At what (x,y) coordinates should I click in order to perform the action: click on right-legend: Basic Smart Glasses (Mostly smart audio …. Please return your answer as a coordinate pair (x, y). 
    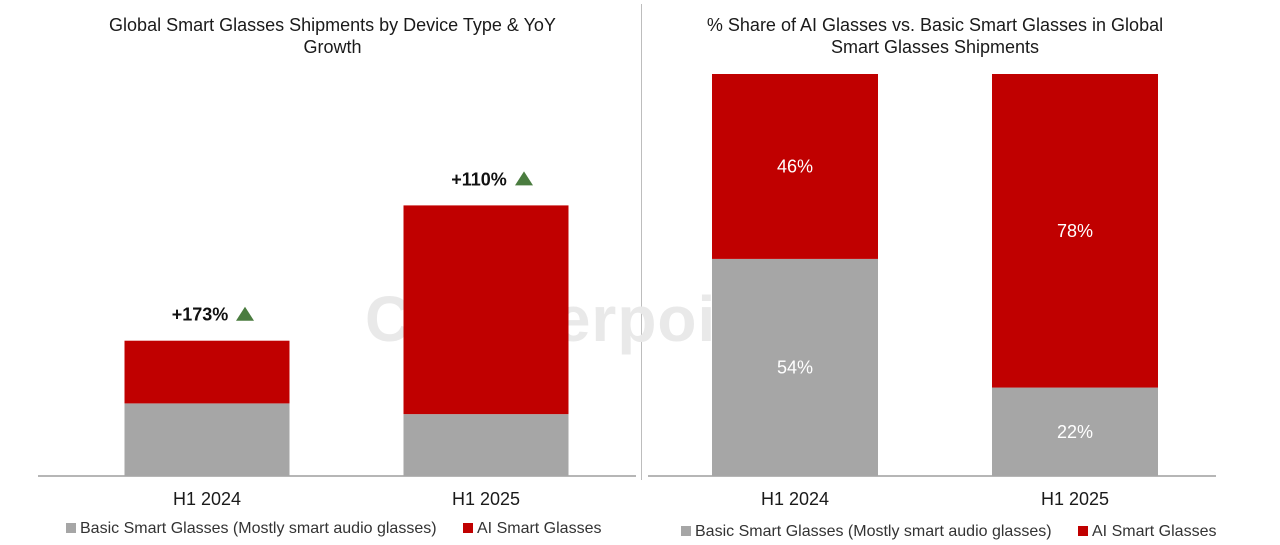
    Looking at the image, I should click on (959, 532).